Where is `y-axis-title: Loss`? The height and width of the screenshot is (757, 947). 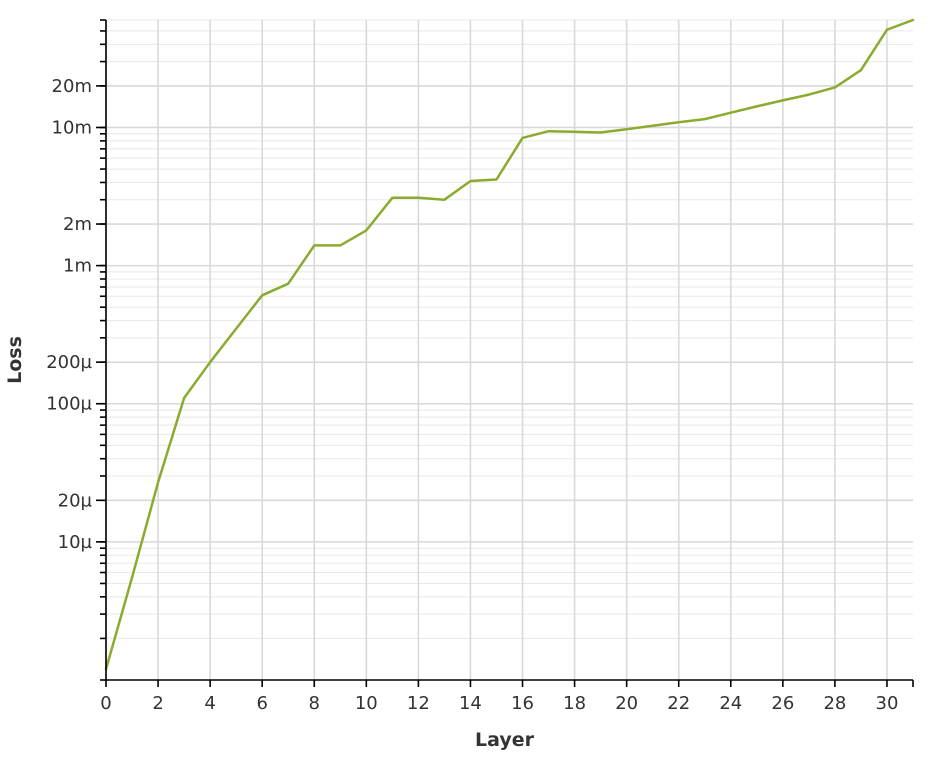 y-axis-title: Loss is located at coordinates (15, 360).